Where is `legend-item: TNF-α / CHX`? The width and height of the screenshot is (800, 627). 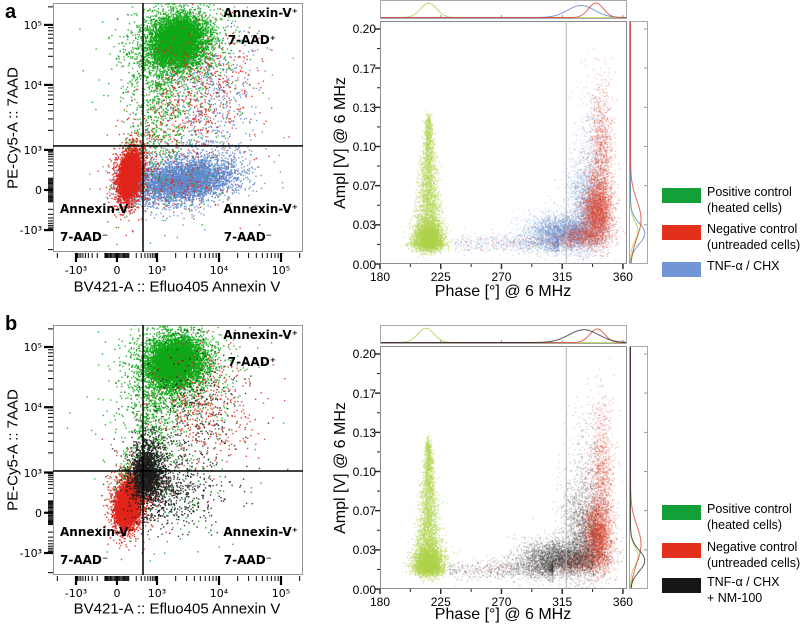
legend-item: TNF-α / CHX is located at coordinates (721, 267).